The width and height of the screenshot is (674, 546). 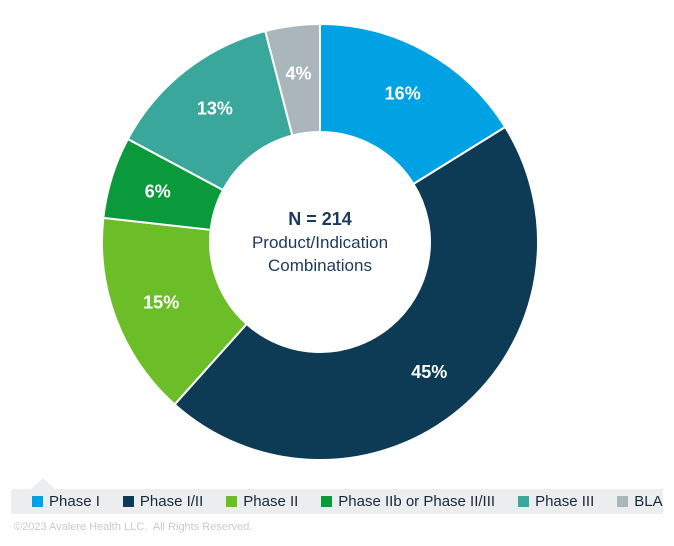 I want to click on donut-segment-phase-i, so click(x=413, y=104).